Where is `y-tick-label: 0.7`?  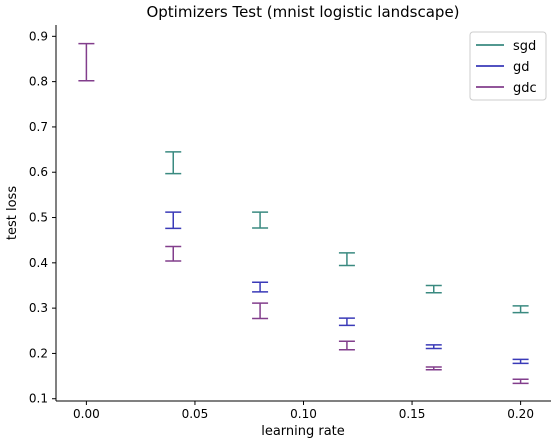
y-tick-label: 0.7 is located at coordinates (38, 127).